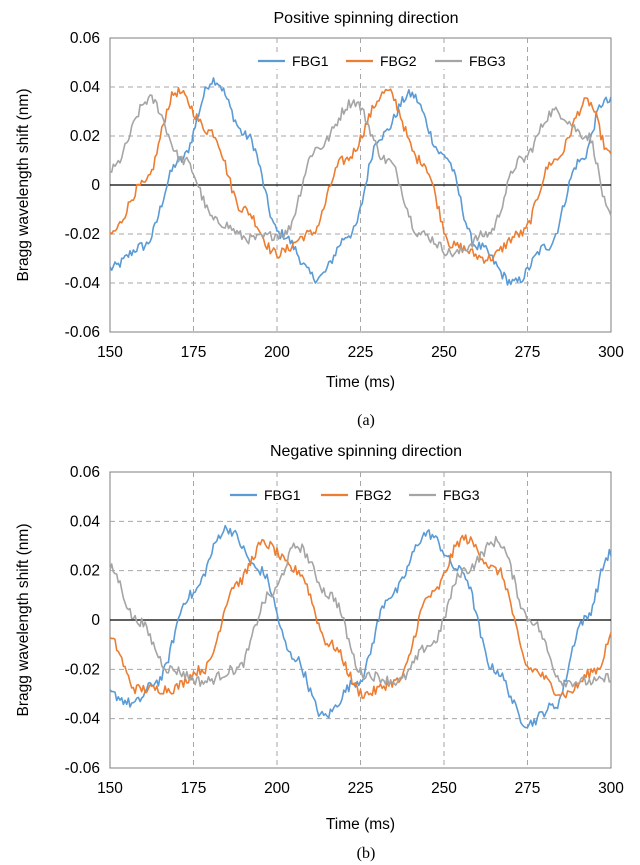 The image size is (640, 865). I want to click on caption-a: (a), so click(366, 420).